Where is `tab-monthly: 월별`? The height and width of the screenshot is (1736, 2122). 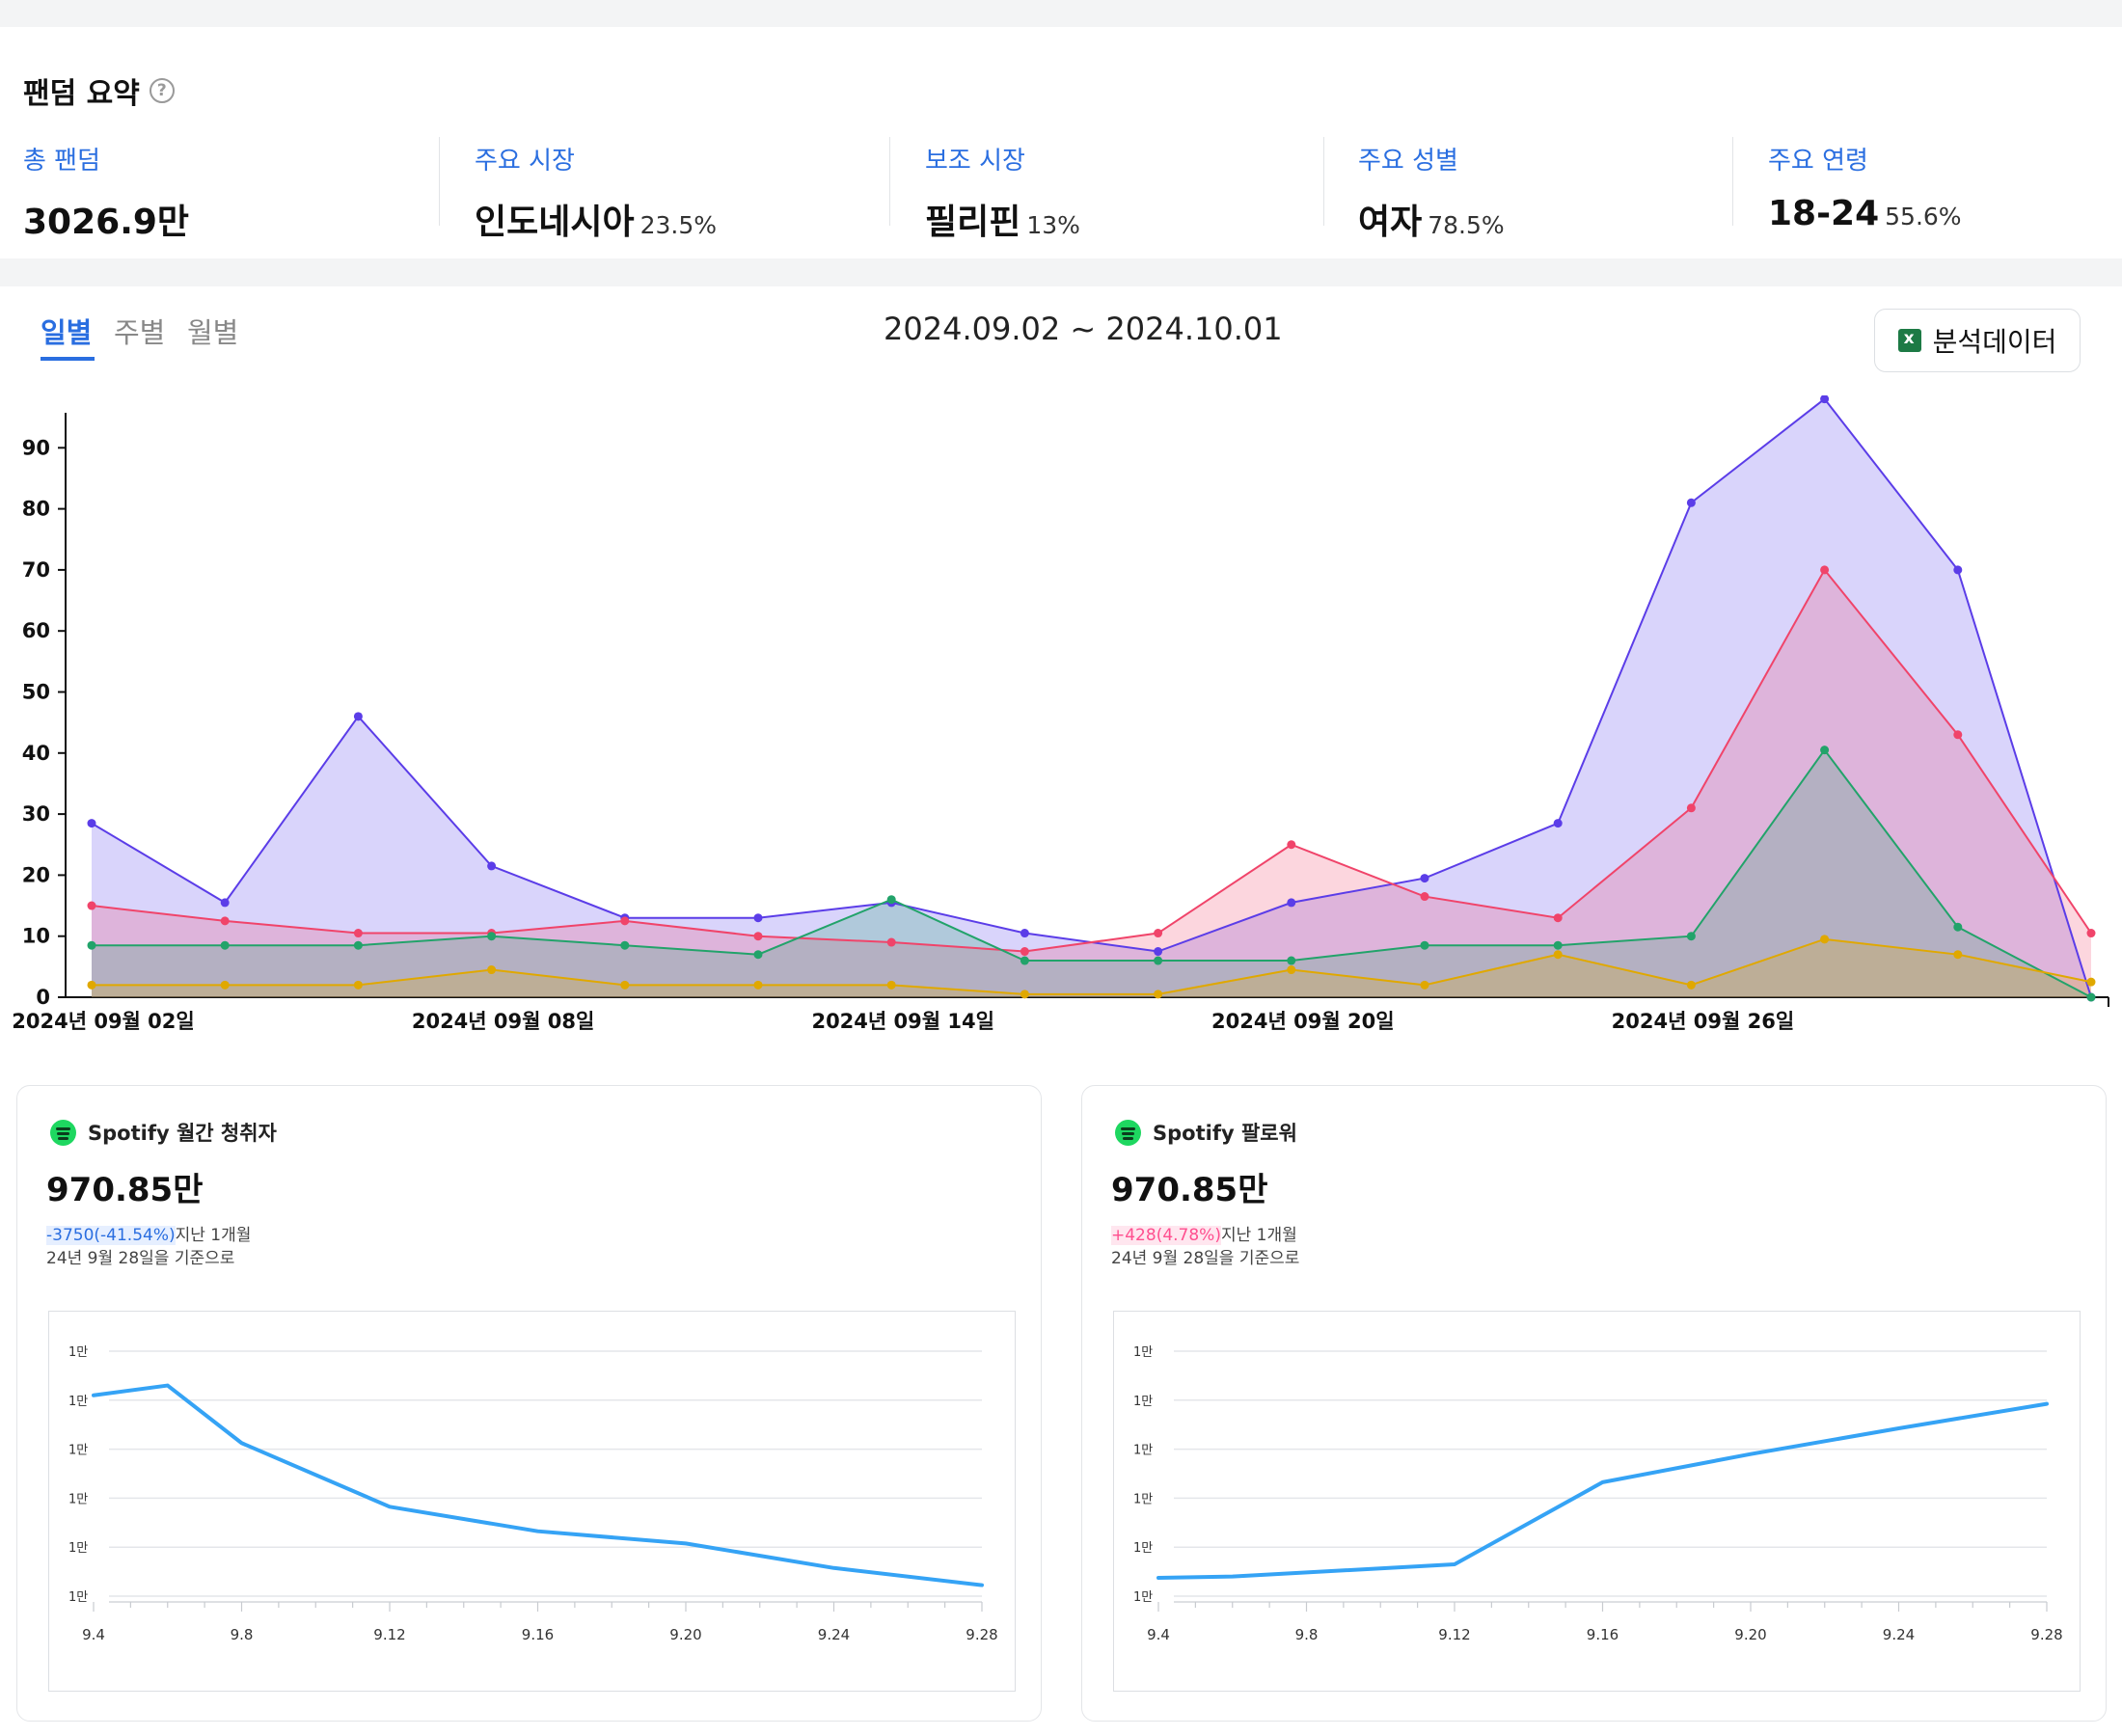 tab-monthly: 월별 is located at coordinates (213, 332).